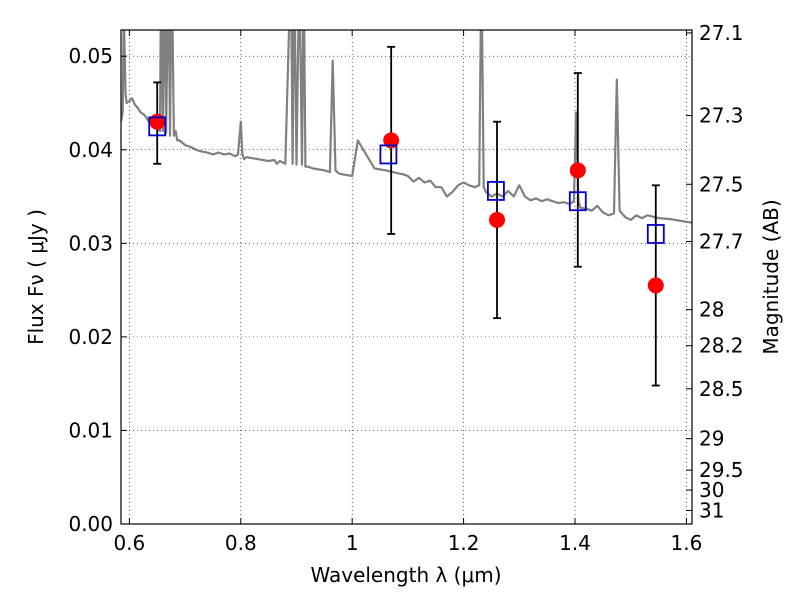 The height and width of the screenshot is (600, 800). What do you see at coordinates (687, 543) in the screenshot?
I see `x-tick-label: 1.6` at bounding box center [687, 543].